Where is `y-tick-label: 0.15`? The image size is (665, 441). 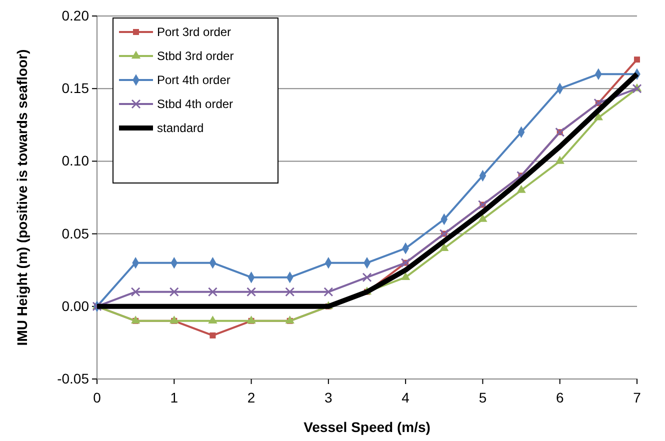
y-tick-label: 0.15 is located at coordinates (76, 88).